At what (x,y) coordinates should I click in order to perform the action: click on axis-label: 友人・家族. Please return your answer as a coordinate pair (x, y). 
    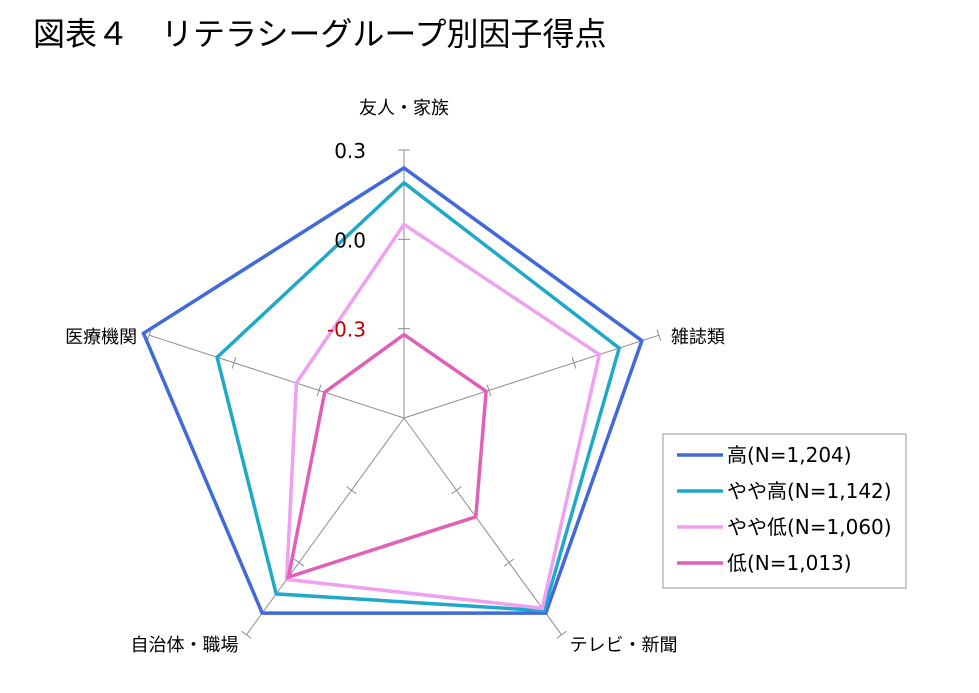
    Looking at the image, I should click on (404, 108).